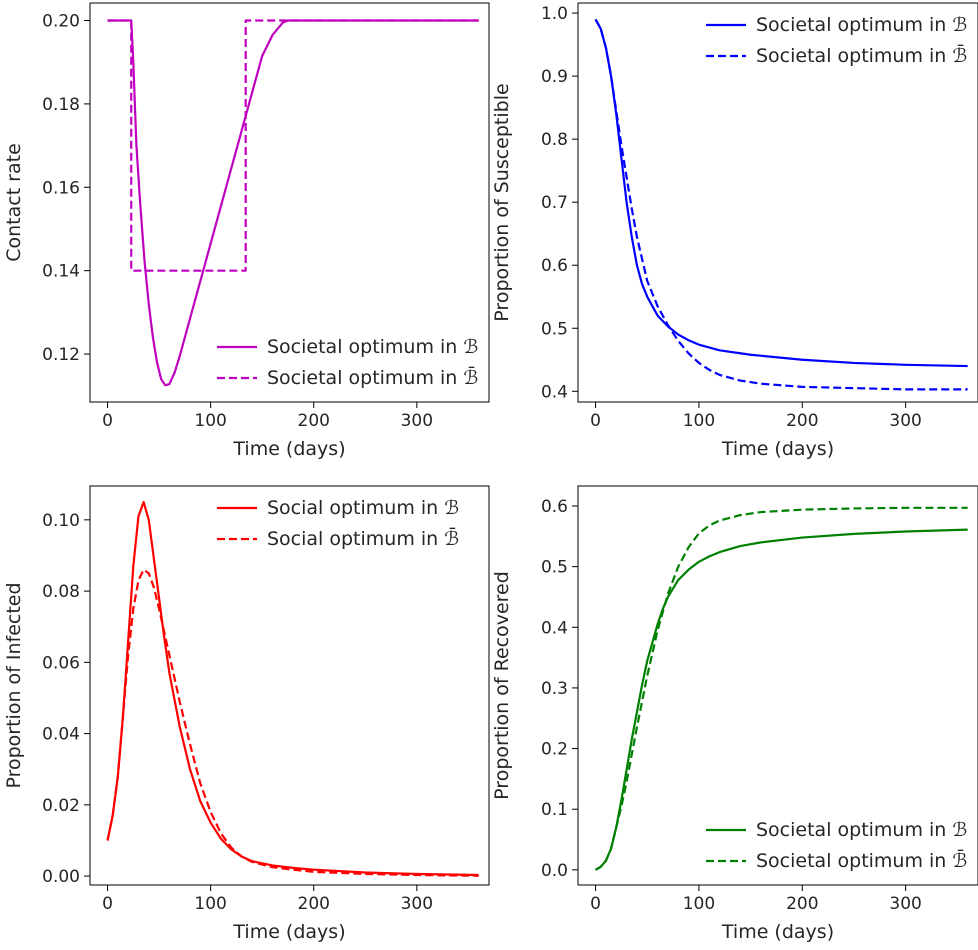 The height and width of the screenshot is (950, 978). What do you see at coordinates (554, 810) in the screenshot?
I see `y-tick-label: 0.1` at bounding box center [554, 810].